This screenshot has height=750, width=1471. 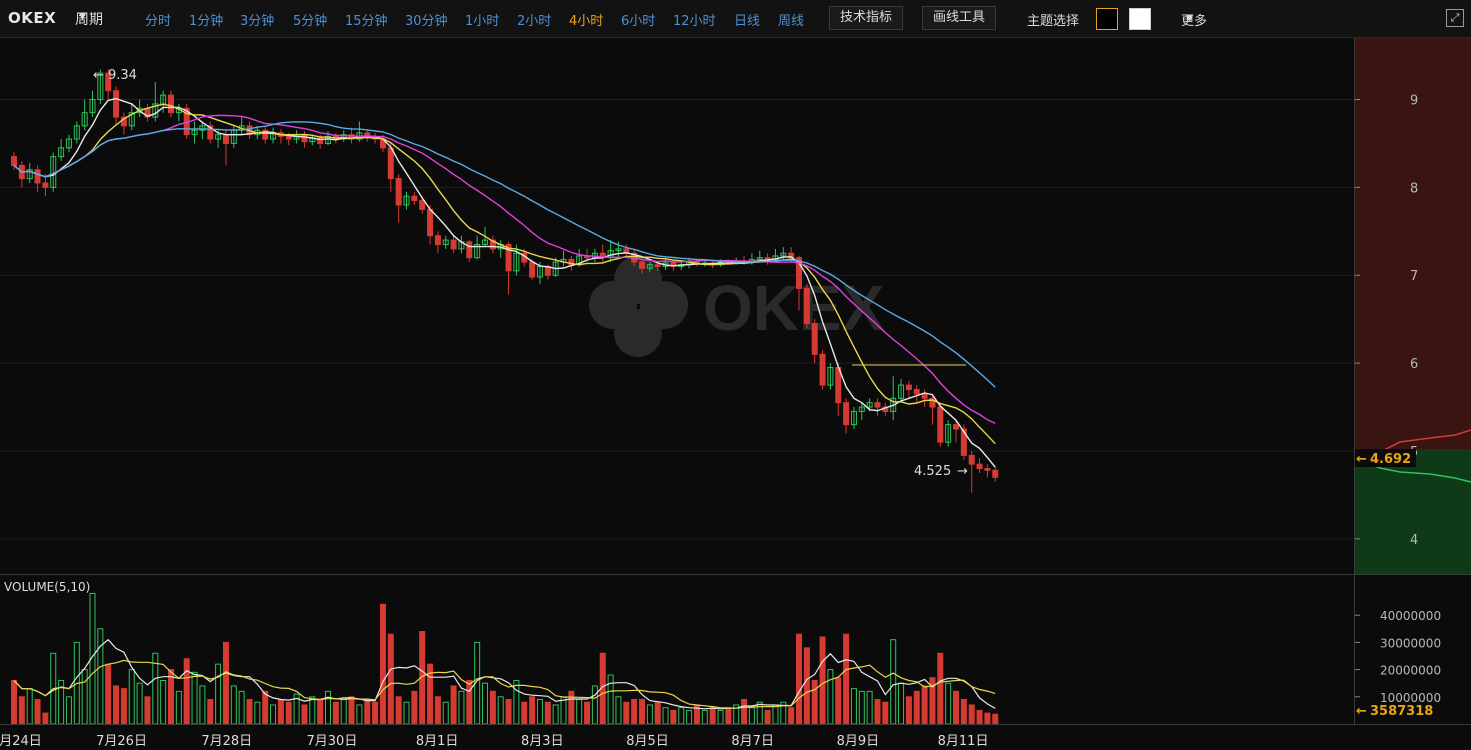 I want to click on ask-depth-area, so click(x=1413, y=243).